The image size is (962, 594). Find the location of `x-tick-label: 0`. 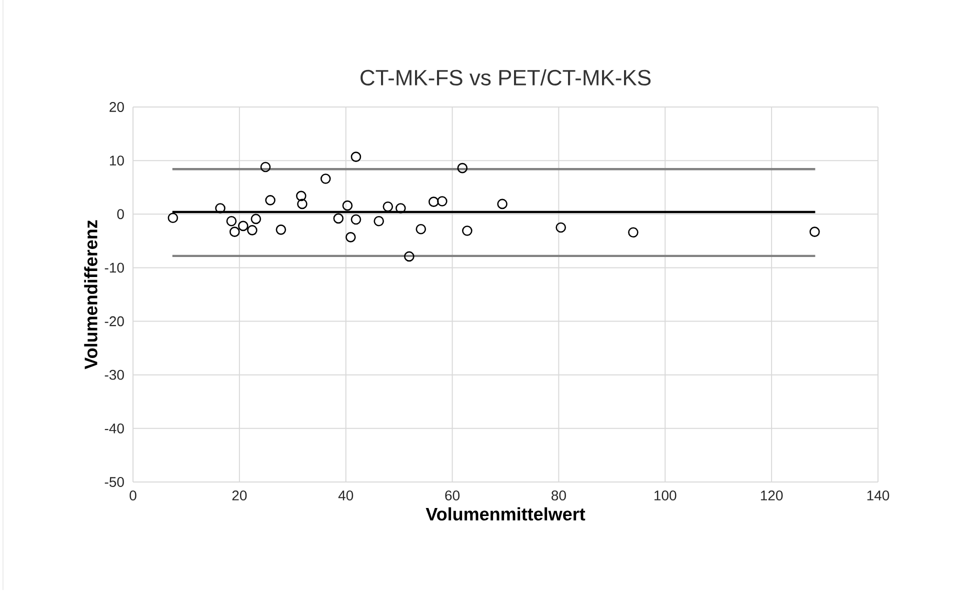

x-tick-label: 0 is located at coordinates (133, 495).